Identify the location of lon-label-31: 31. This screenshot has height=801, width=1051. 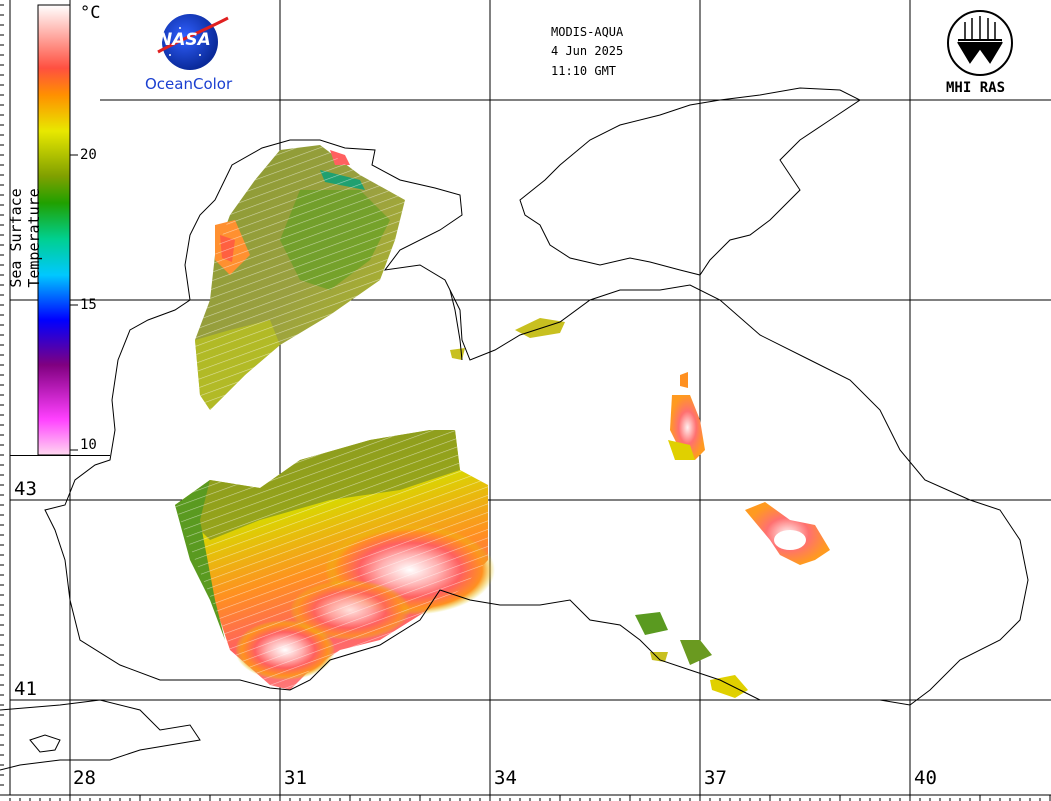
(295, 778).